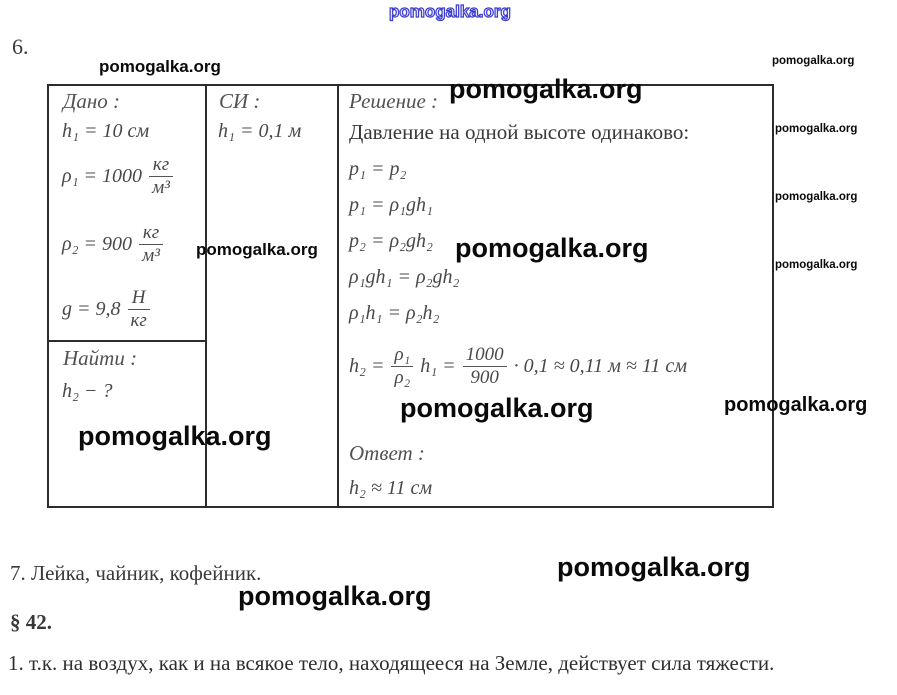  I want to click on final-density-fraction: ρ₁ ρ₂, so click(402, 366).